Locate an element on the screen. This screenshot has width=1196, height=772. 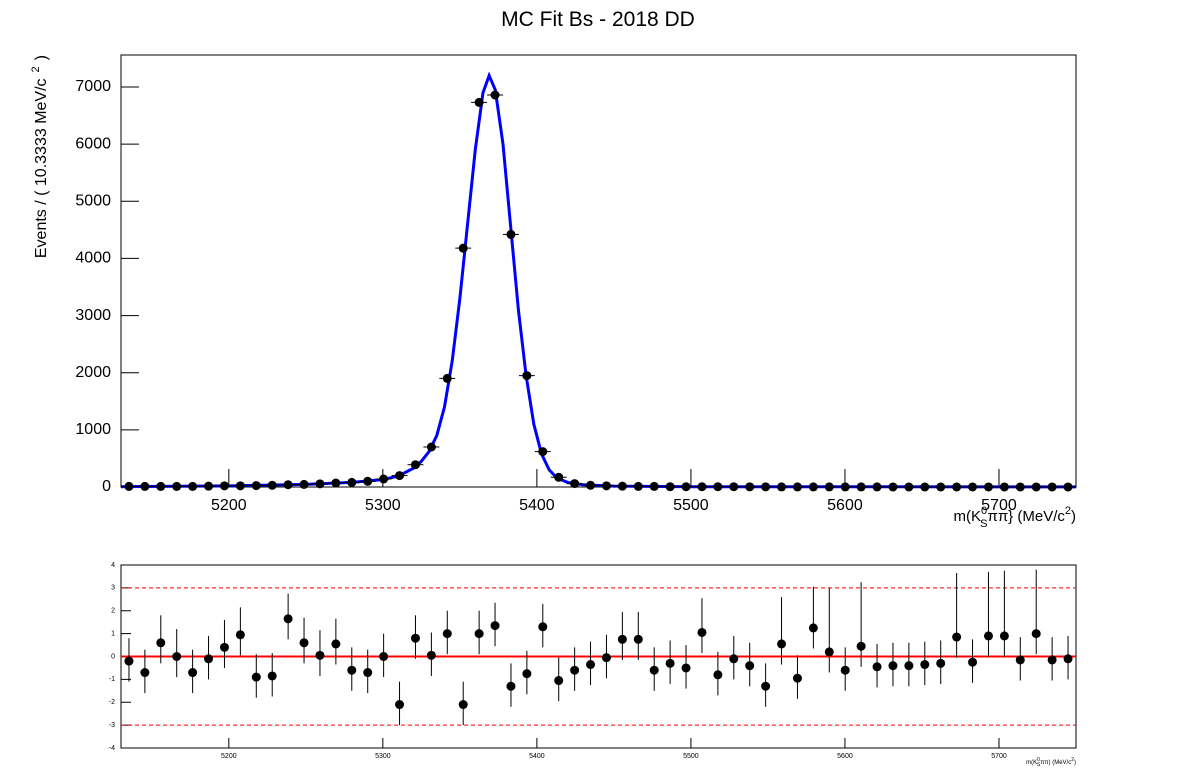
y-tick-label: 3 is located at coordinates (113, 588).